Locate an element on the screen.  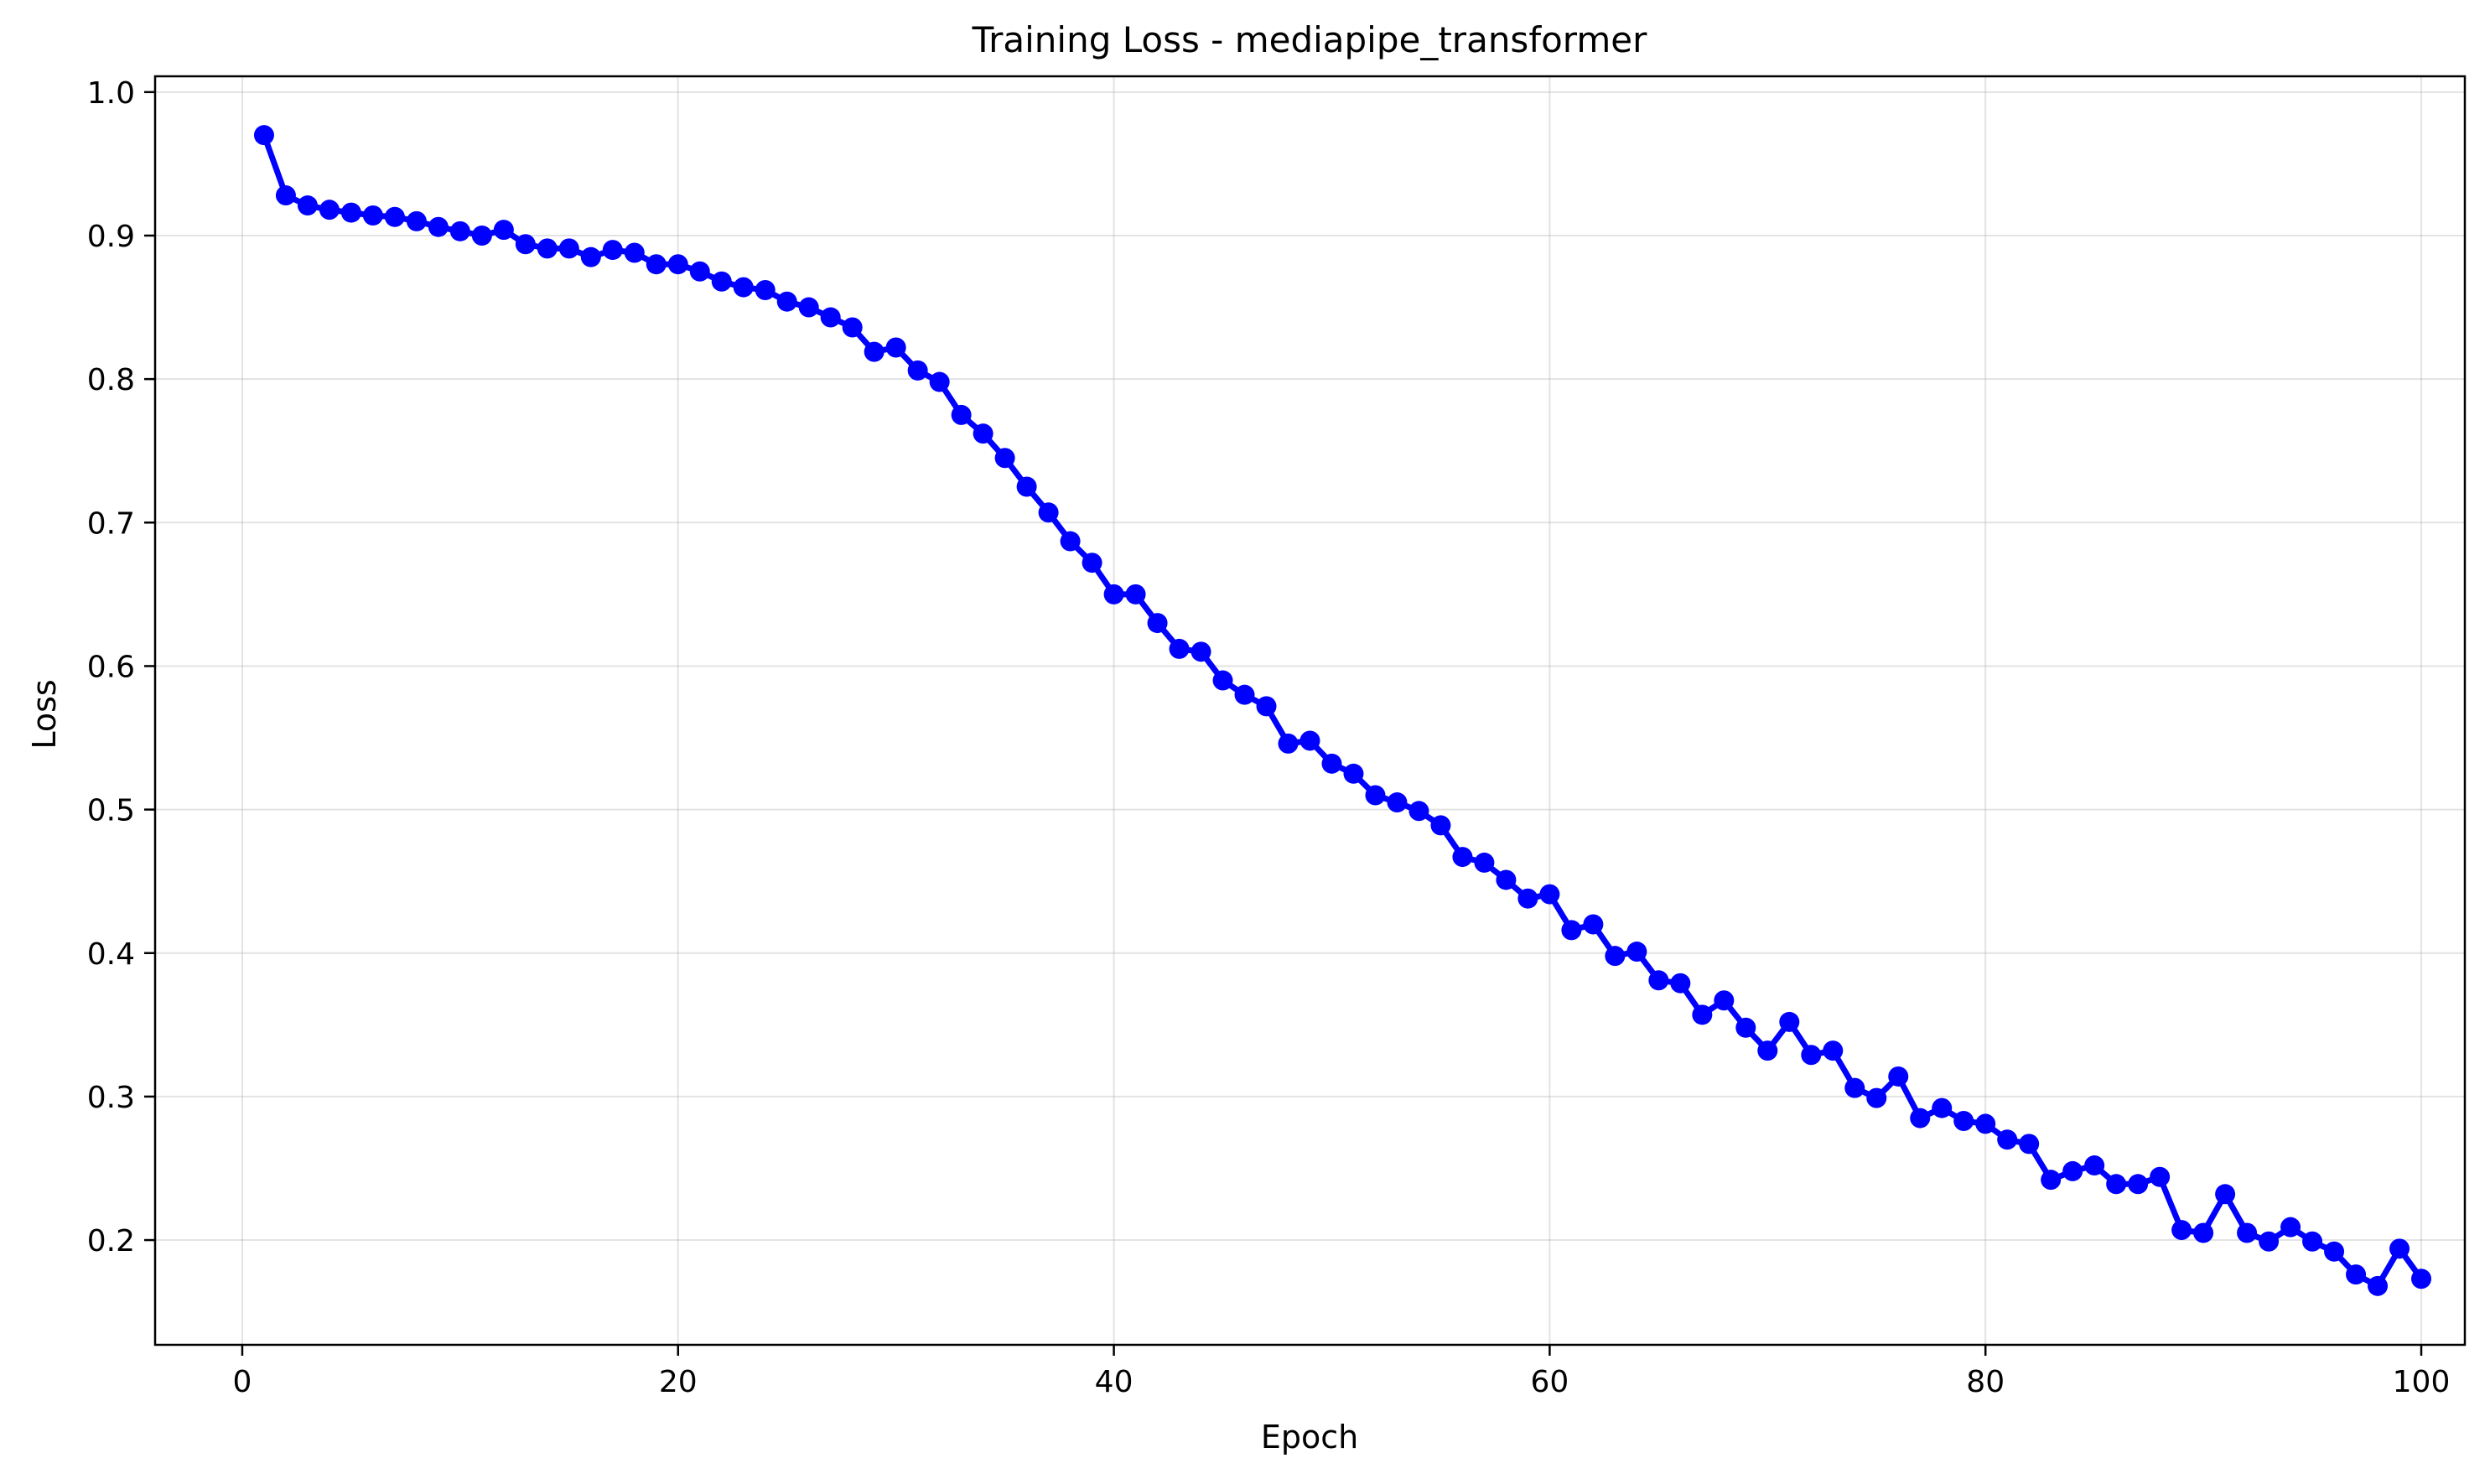
y-tick-label: 0.5 is located at coordinates (111, 811).